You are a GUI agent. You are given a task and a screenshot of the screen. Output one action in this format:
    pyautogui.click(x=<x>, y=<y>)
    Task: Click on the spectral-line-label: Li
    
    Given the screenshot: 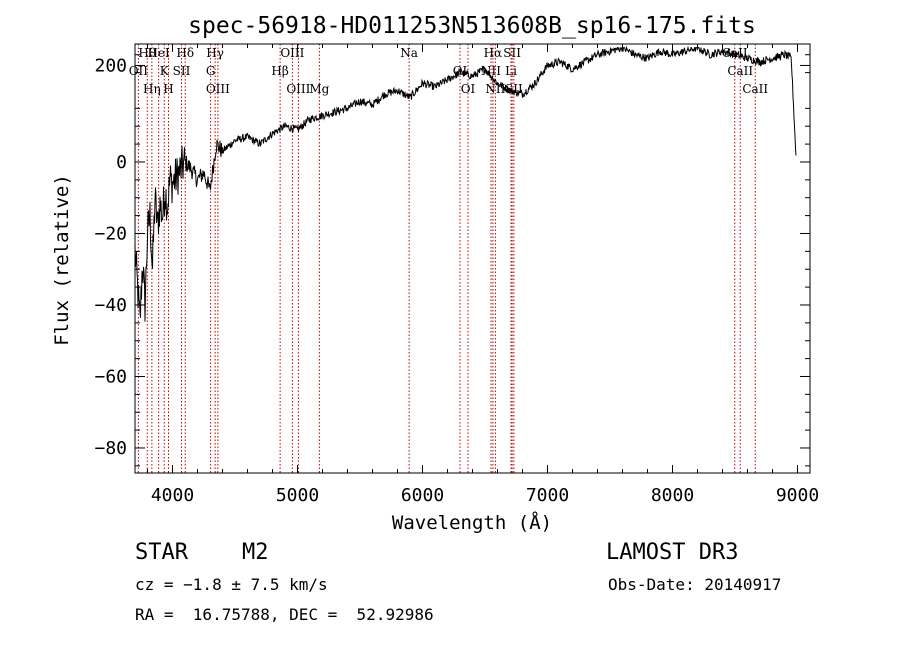 What is the action you would take?
    pyautogui.click(x=511, y=71)
    